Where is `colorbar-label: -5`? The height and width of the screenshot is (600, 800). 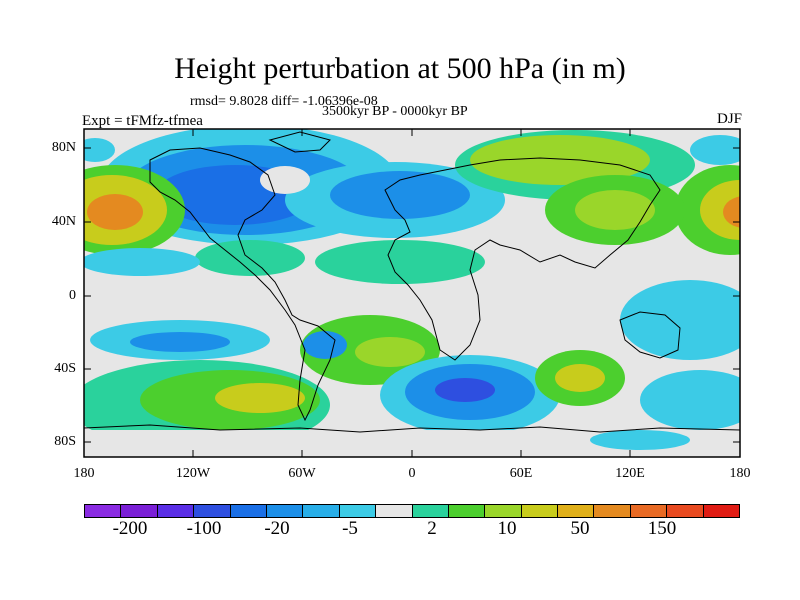
colorbar-label: -5 is located at coordinates (350, 528).